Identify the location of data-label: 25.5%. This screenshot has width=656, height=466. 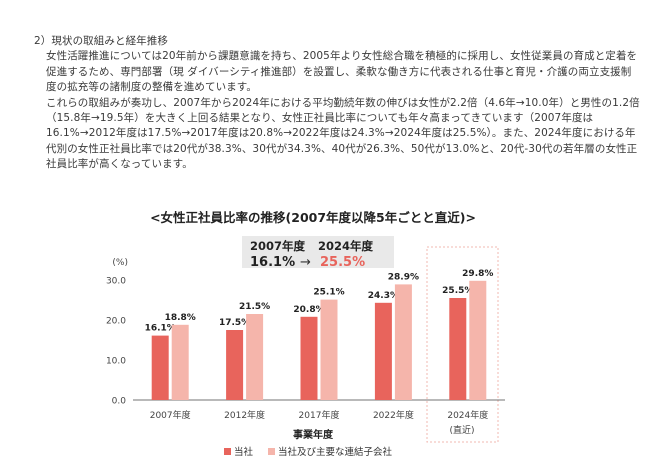
(457, 291).